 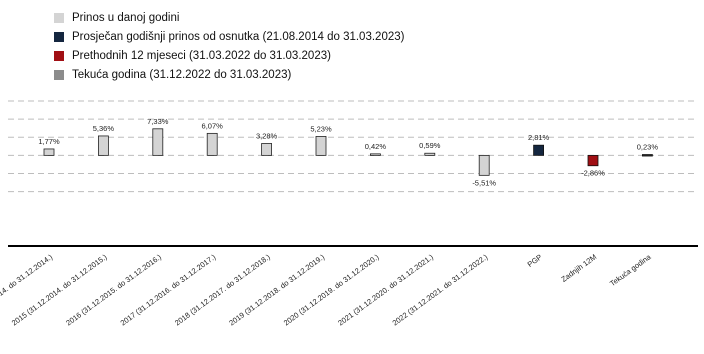 I want to click on category-label-1: 2015 (31.12.2014. do 31.12.2015.), so click(x=59, y=289).